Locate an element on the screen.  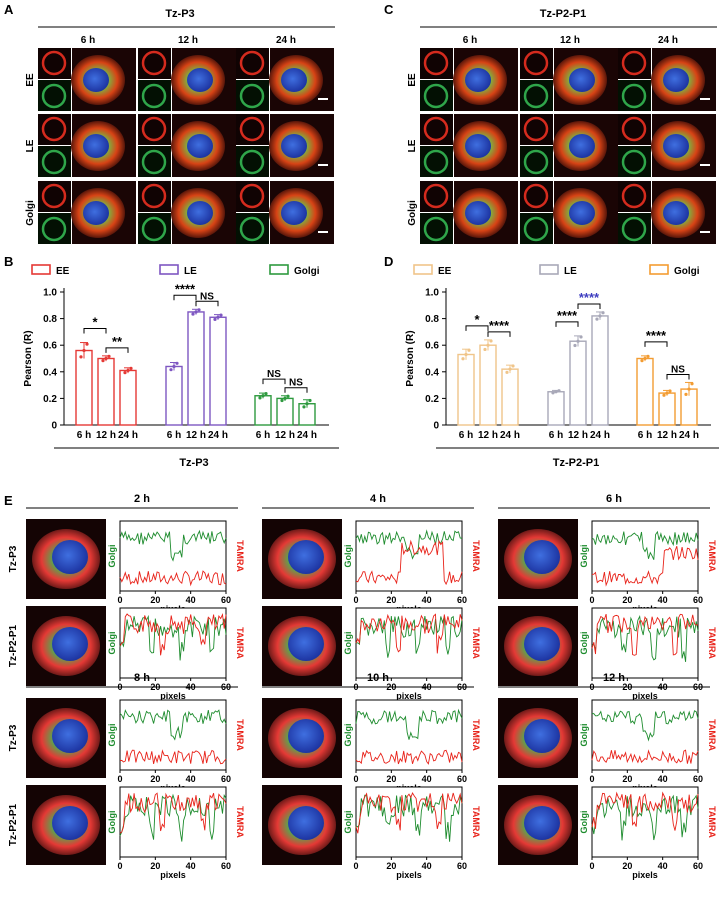
sig-label: ** is located at coordinates (117, 341).